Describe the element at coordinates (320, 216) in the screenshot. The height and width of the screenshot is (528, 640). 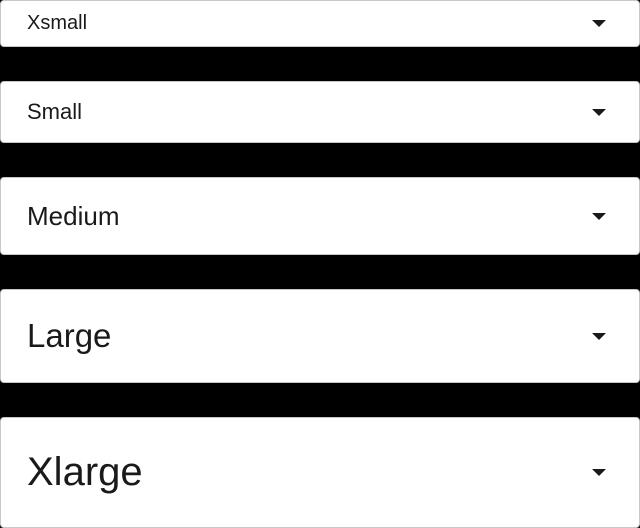
I see `select-medium: Medium` at that location.